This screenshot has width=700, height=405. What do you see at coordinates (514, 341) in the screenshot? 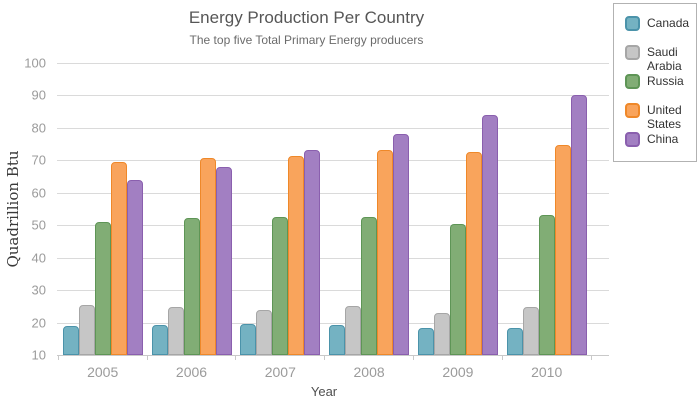
I see `bar-canada-2010` at bounding box center [514, 341].